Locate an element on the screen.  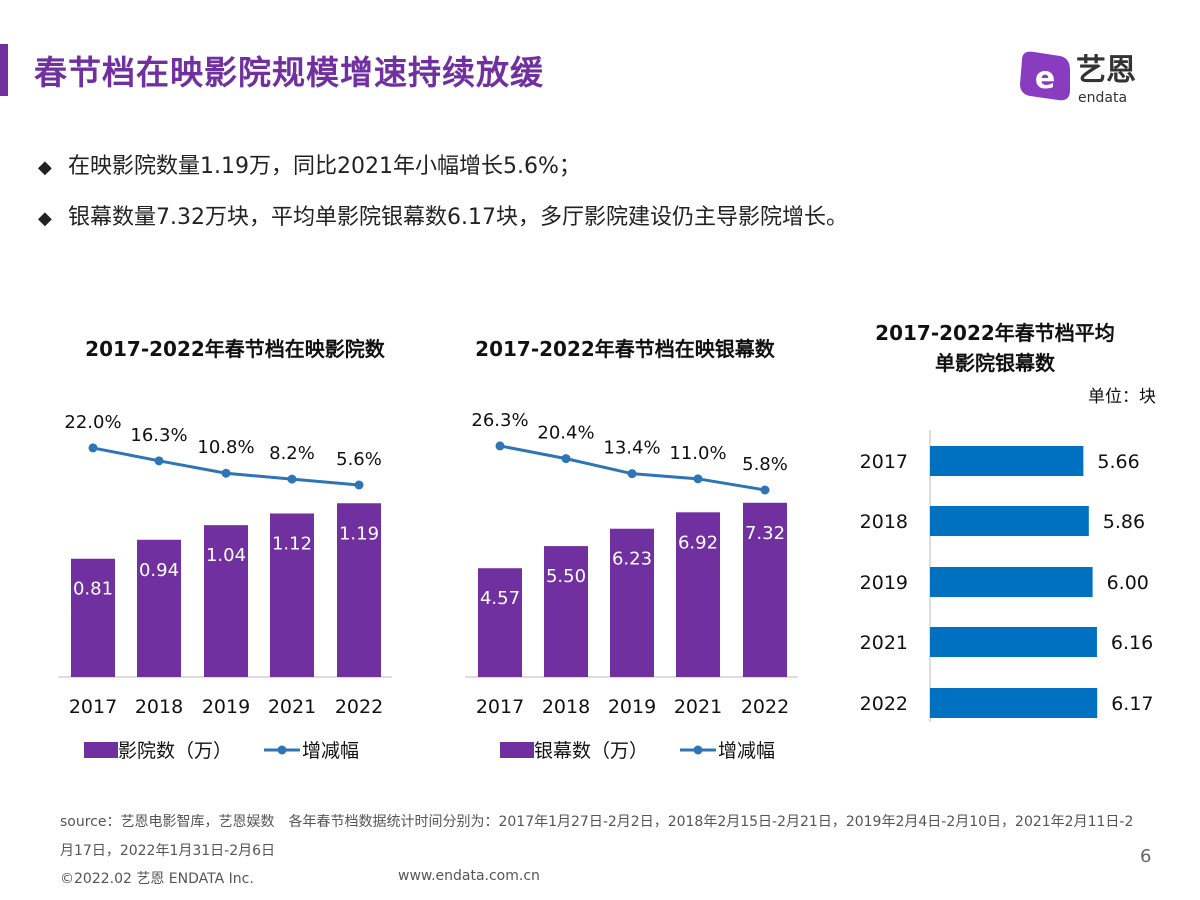
line-label: 26.3% is located at coordinates (499, 420).